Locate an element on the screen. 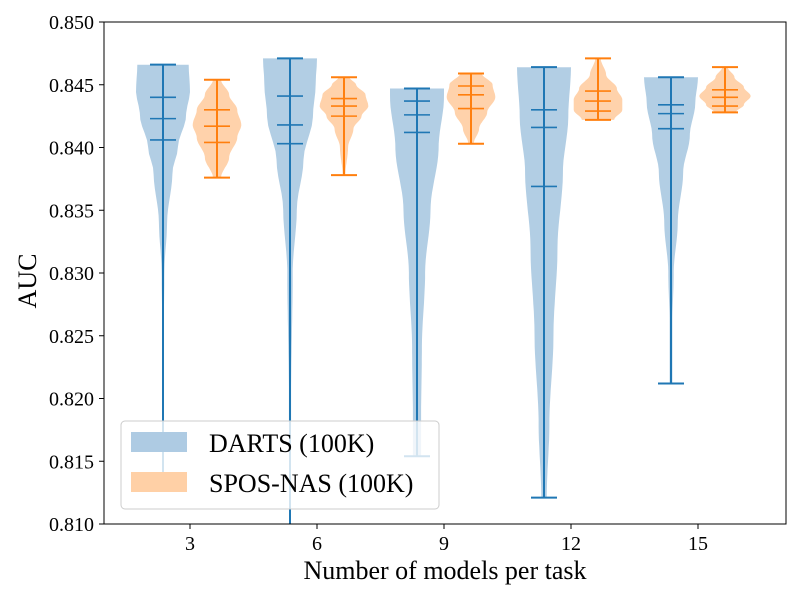 Image resolution: width=800 pixels, height=605 pixels. x-tick-label-0: 3 is located at coordinates (190, 544).